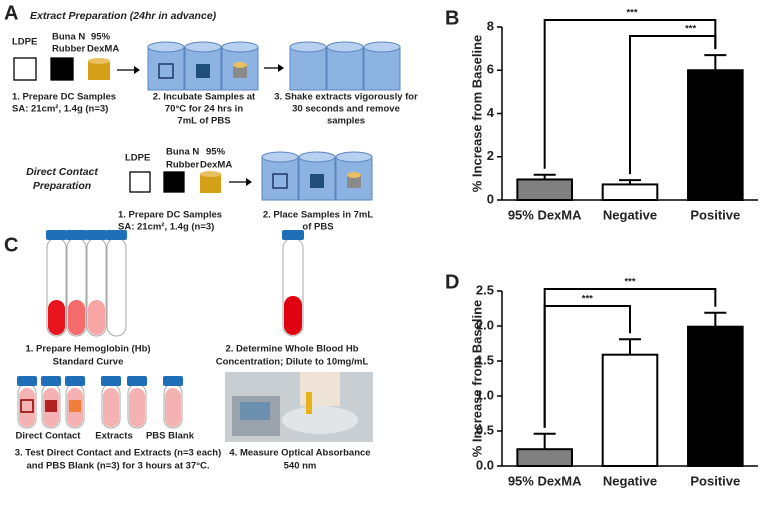 The image size is (775, 508). What do you see at coordinates (62, 186) in the screenshot?
I see `section-title: Preparation` at bounding box center [62, 186].